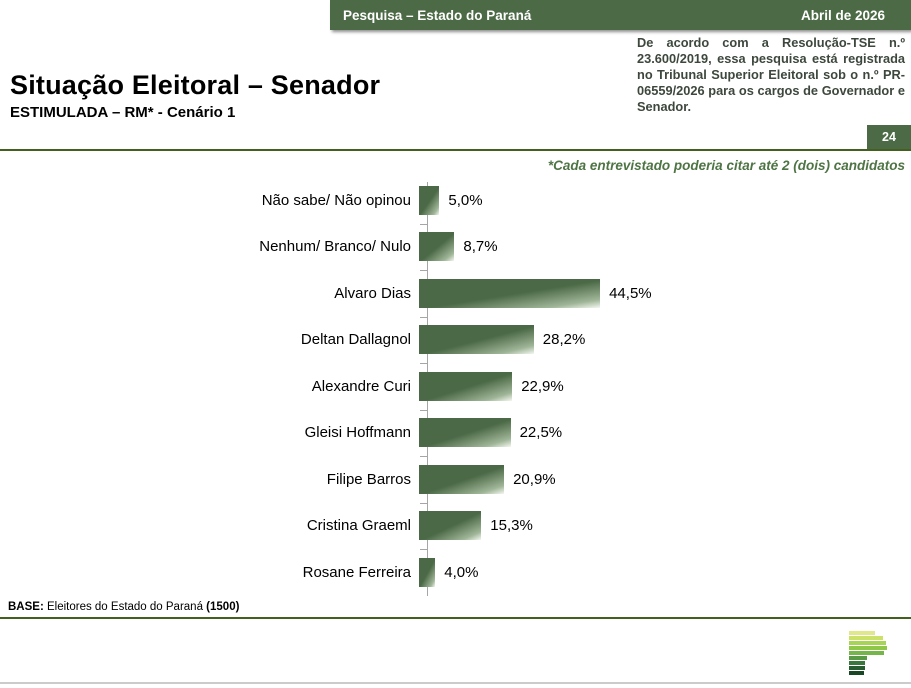  Describe the element at coordinates (480, 247) in the screenshot. I see `value-label: 8,7%` at that location.